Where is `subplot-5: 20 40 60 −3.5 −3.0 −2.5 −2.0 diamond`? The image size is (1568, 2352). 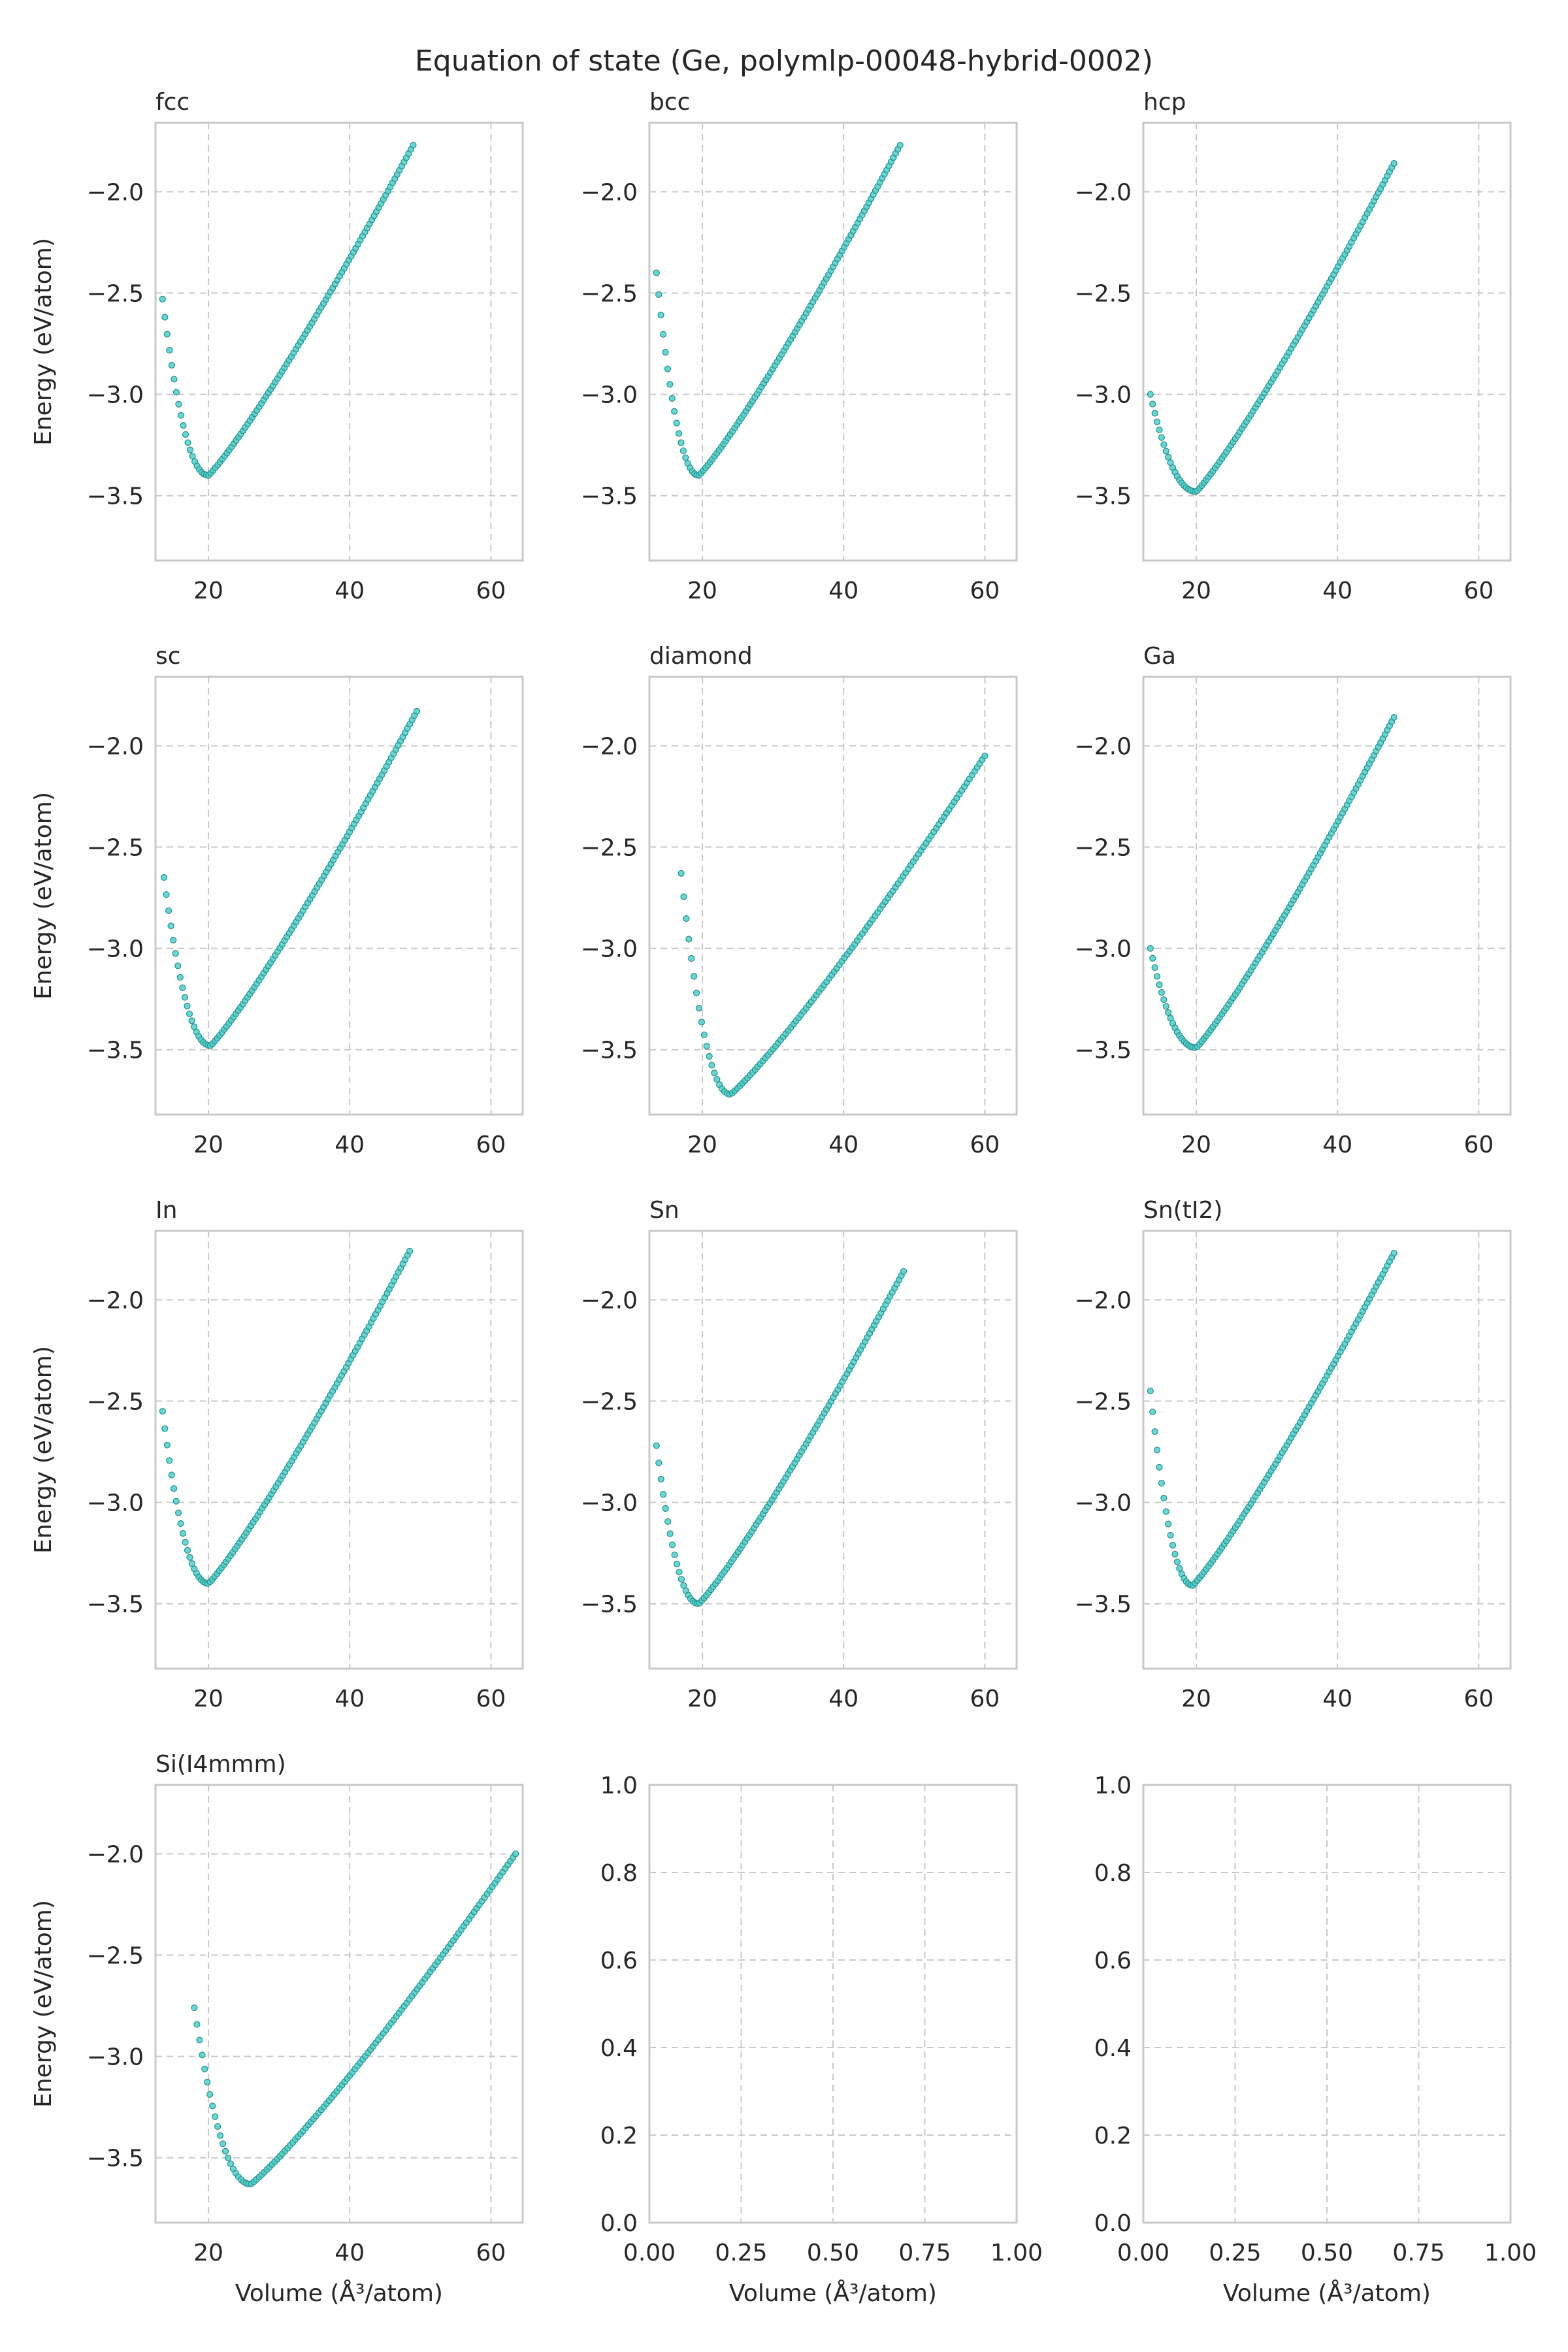 subplot-5: 20 40 60 −3.5 −3.0 −2.5 −2.0 diamond is located at coordinates (799, 900).